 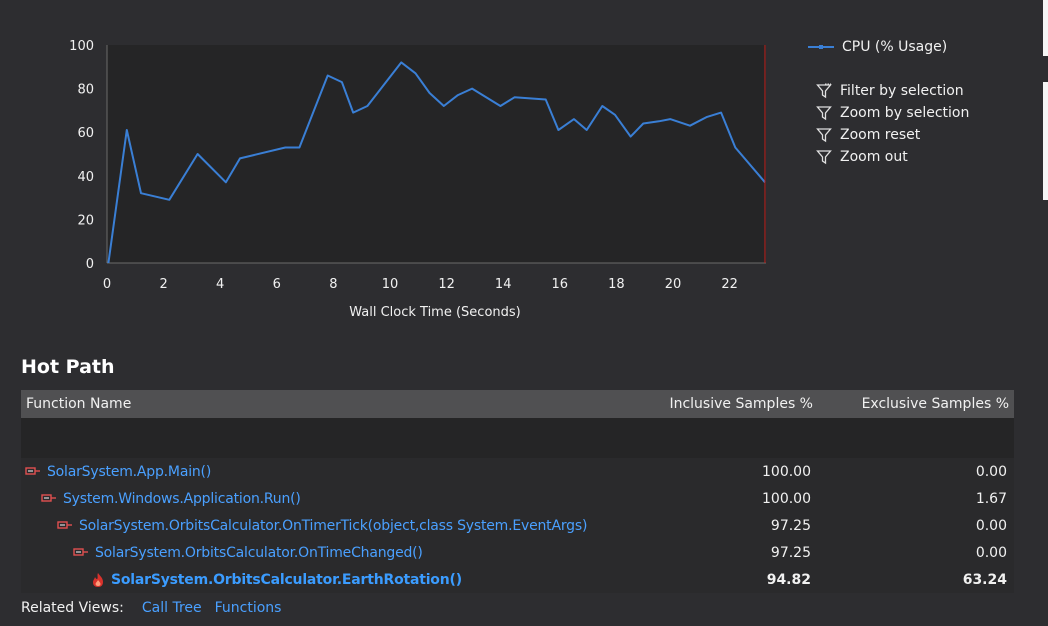 What do you see at coordinates (874, 157) in the screenshot?
I see `zoom-out-label: Zoom out` at bounding box center [874, 157].